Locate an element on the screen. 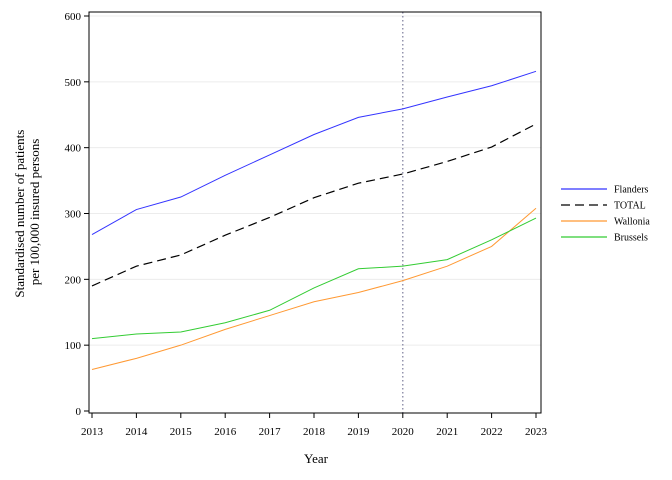 The image size is (672, 480). y-axis-title-line1: Standardised number of patients is located at coordinates (19, 214).